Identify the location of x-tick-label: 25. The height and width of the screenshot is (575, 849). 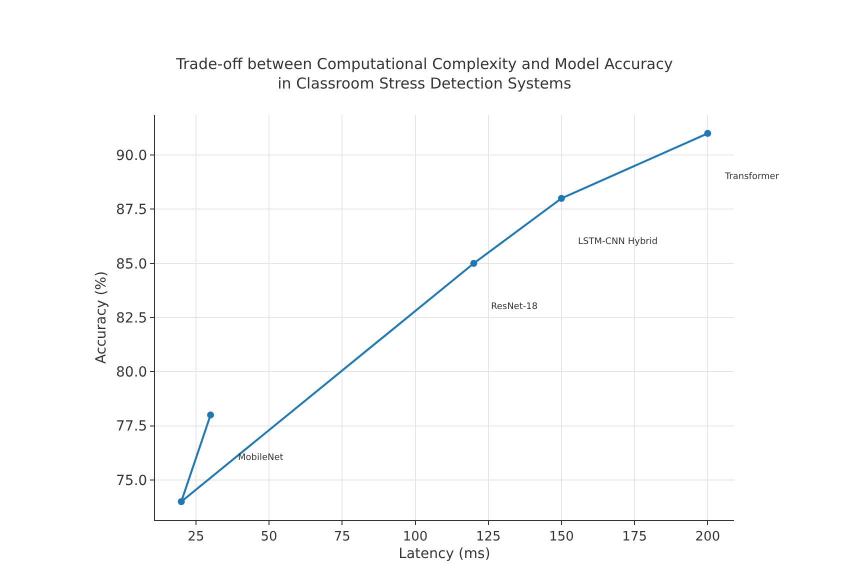
(196, 537).